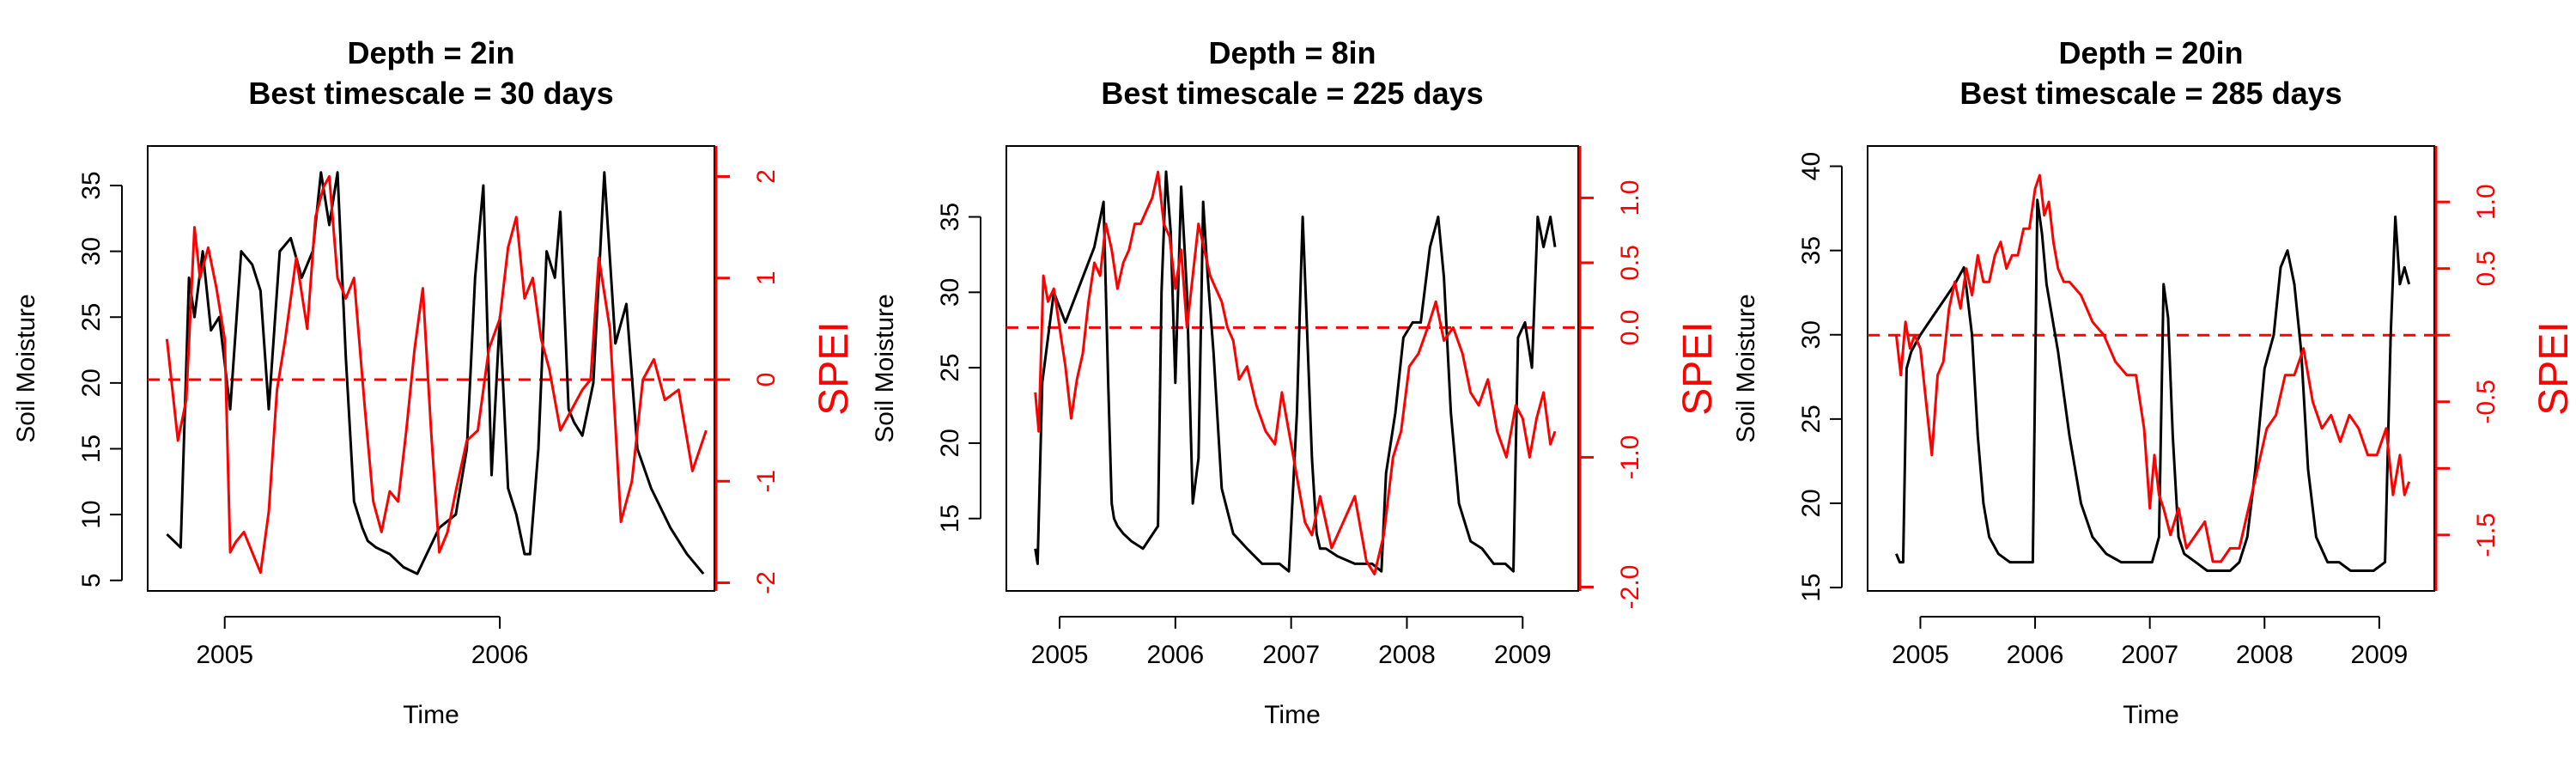 The height and width of the screenshot is (773, 2576). Describe the element at coordinates (431, 93) in the screenshot. I see `chart-subtitle: Best timescale = 30 days` at that location.